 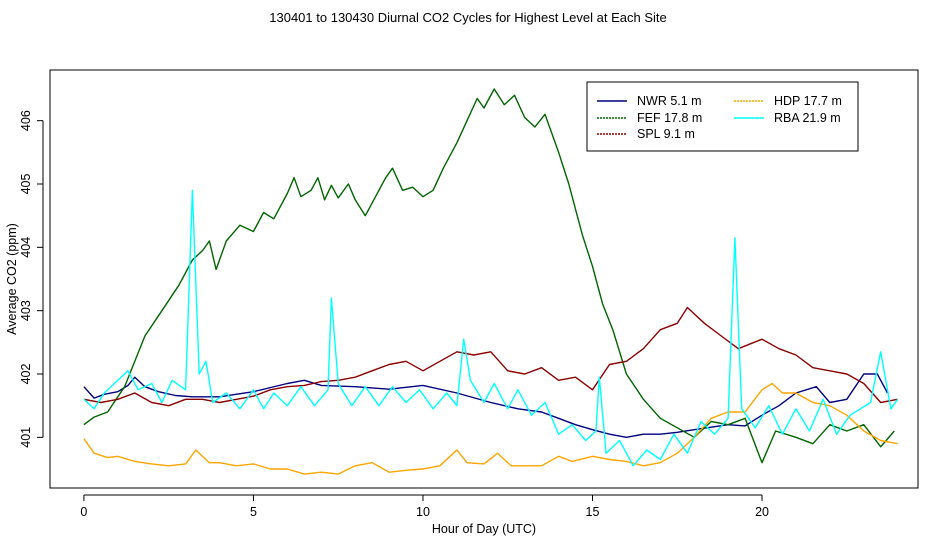 I want to click on y-tick-label: 404, so click(x=26, y=247).